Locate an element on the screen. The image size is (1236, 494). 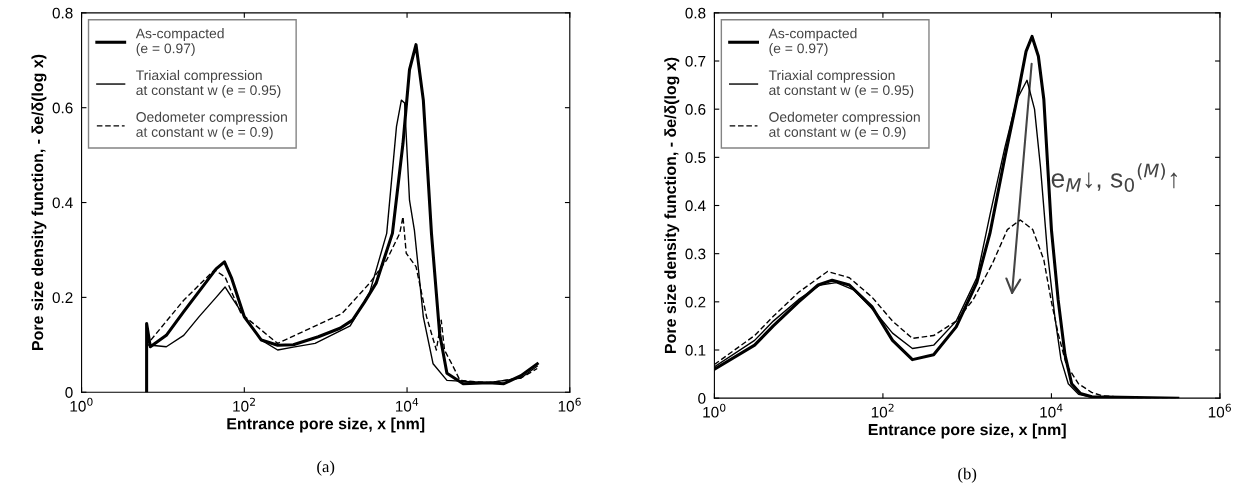
y-tick-label: 0.3 is located at coordinates (695, 254).